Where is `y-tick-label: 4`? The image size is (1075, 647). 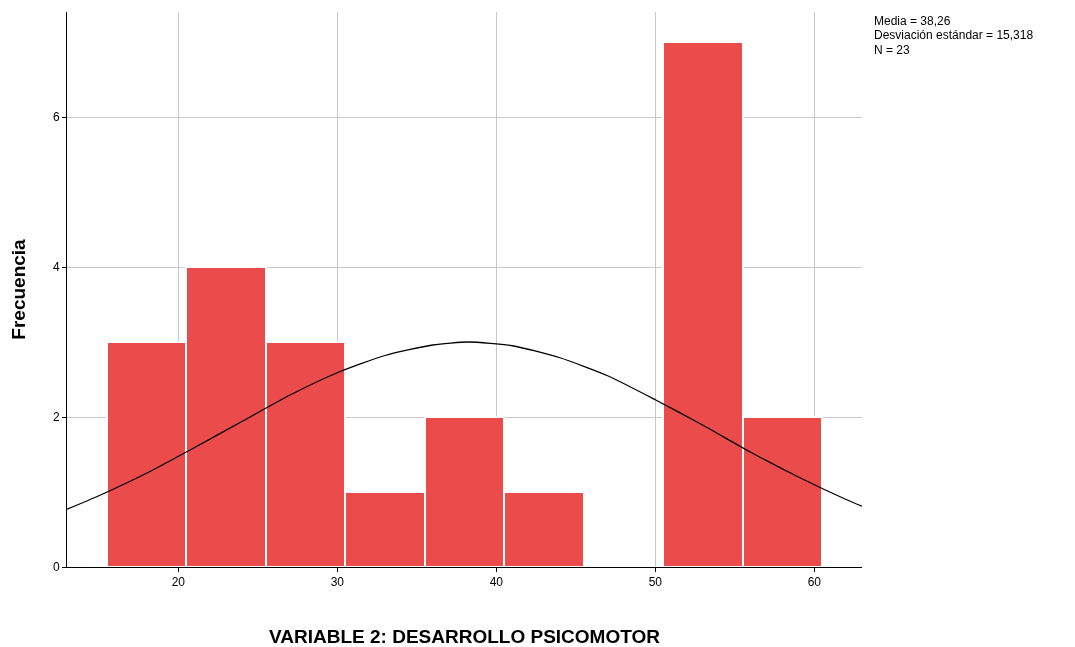 y-tick-label: 4 is located at coordinates (56, 267).